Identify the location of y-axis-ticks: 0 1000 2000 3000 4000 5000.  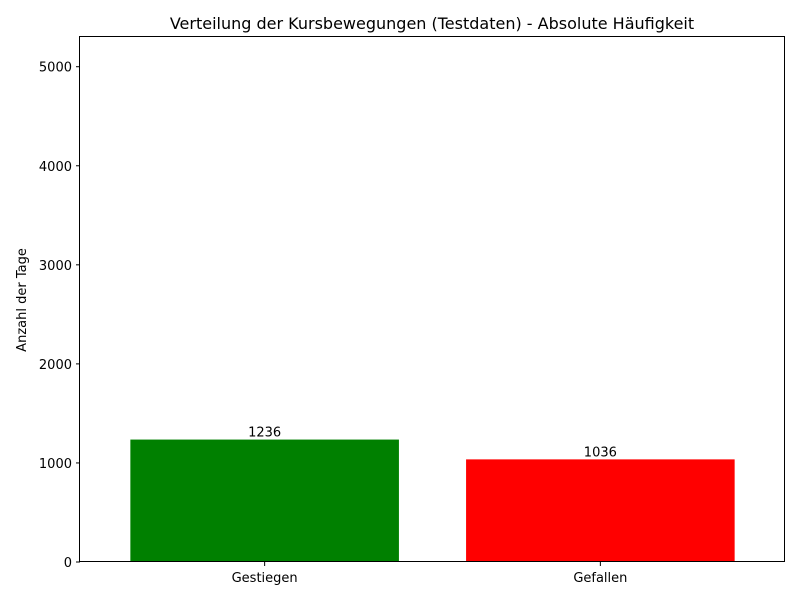
(59, 316).